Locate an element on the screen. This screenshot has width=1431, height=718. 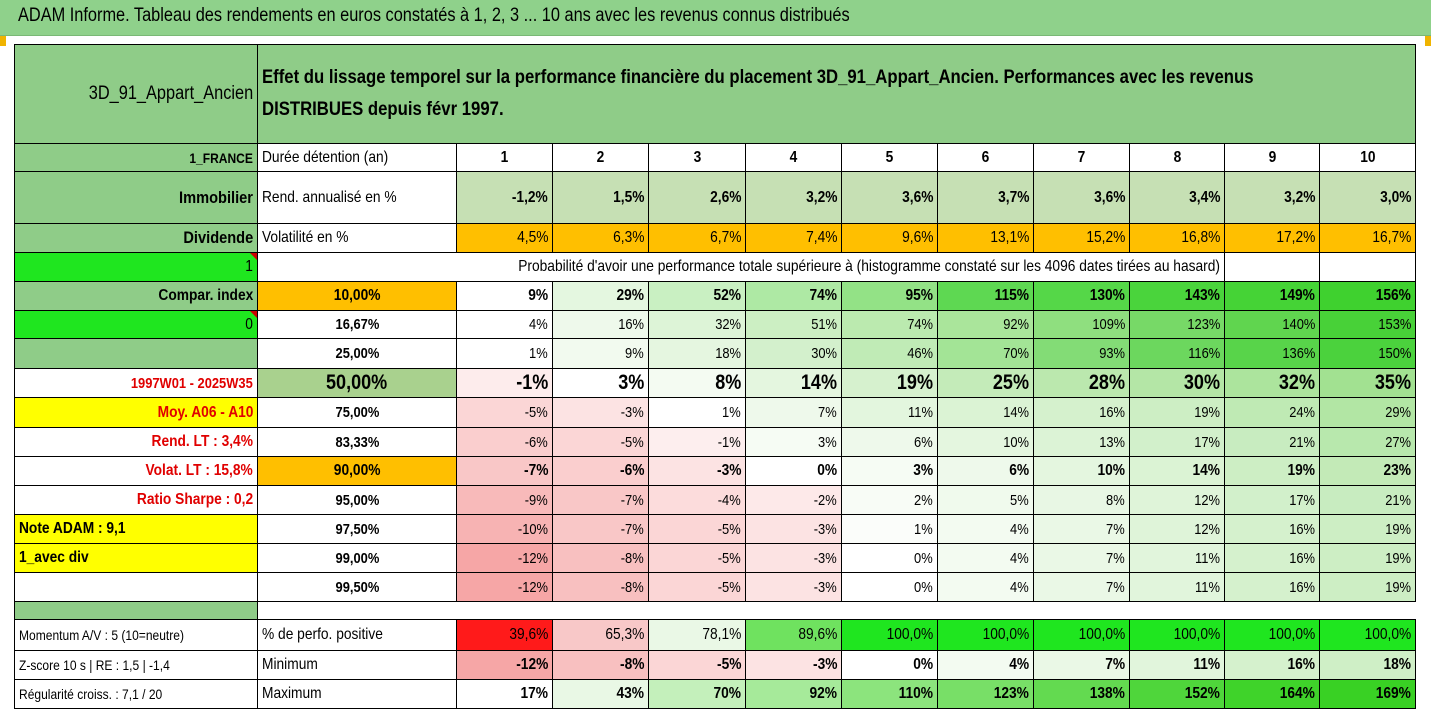
cell-p8333-year-5-text: 6% is located at coordinates (923, 442).